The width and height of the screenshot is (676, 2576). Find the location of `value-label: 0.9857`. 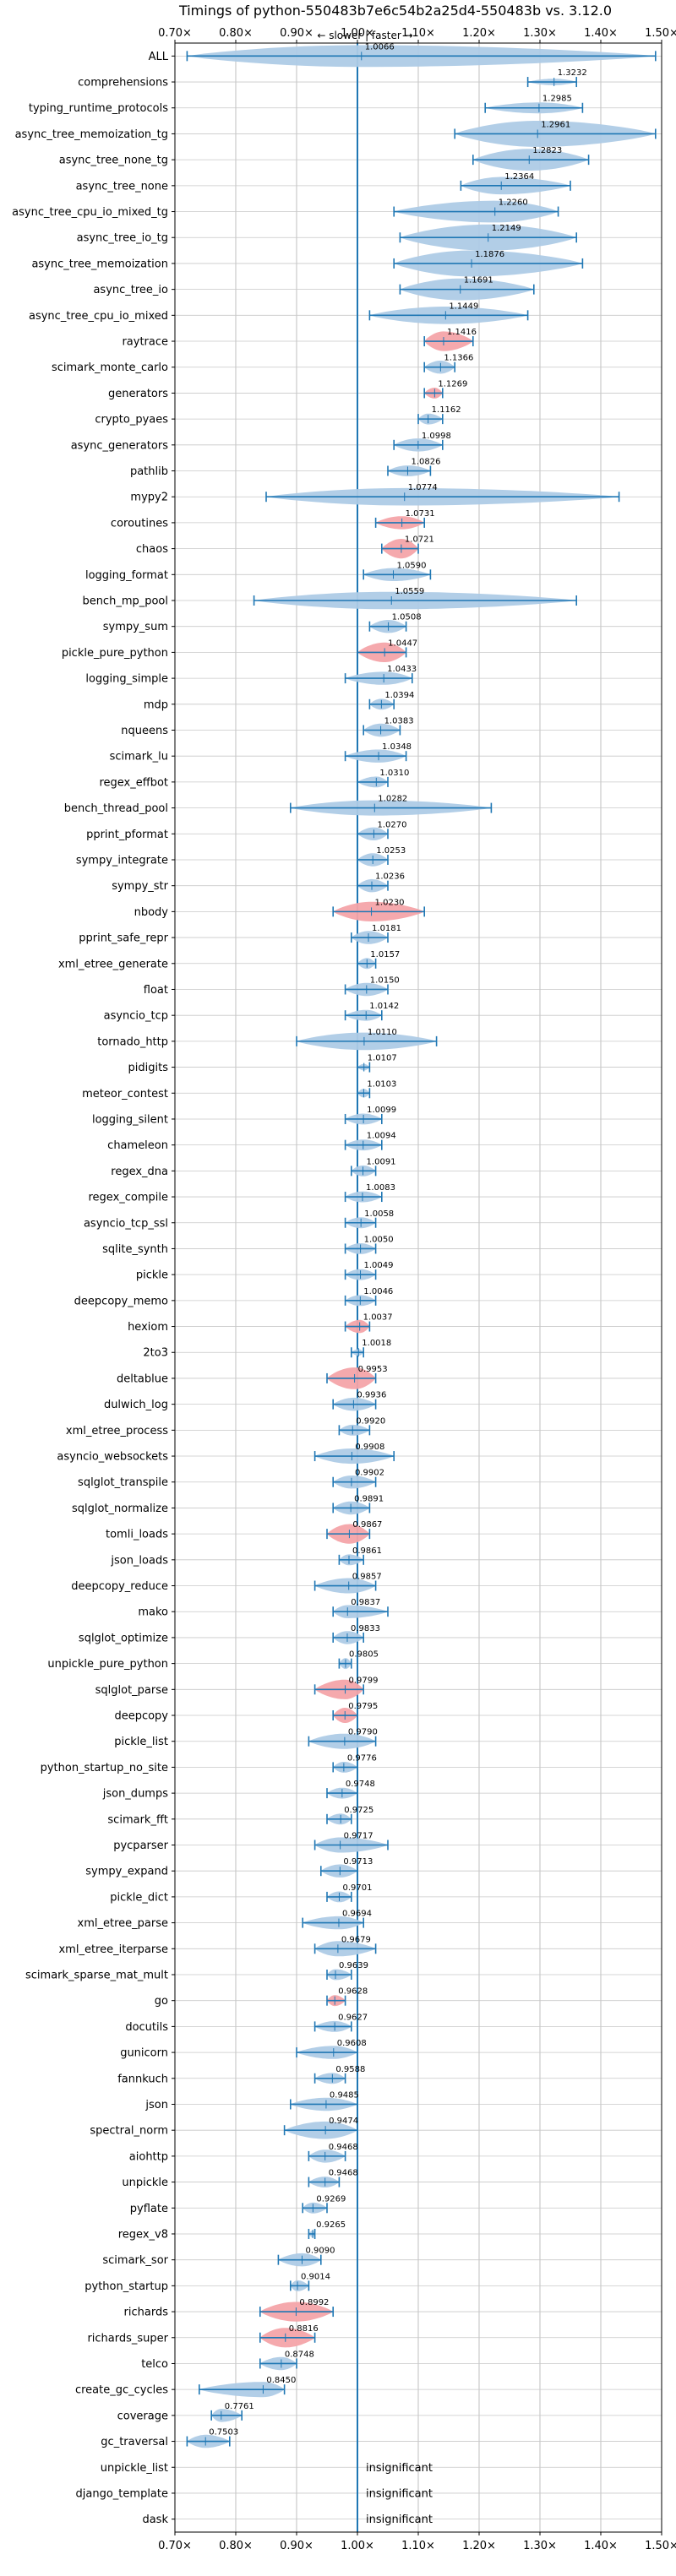

value-label: 0.9857 is located at coordinates (367, 1577).